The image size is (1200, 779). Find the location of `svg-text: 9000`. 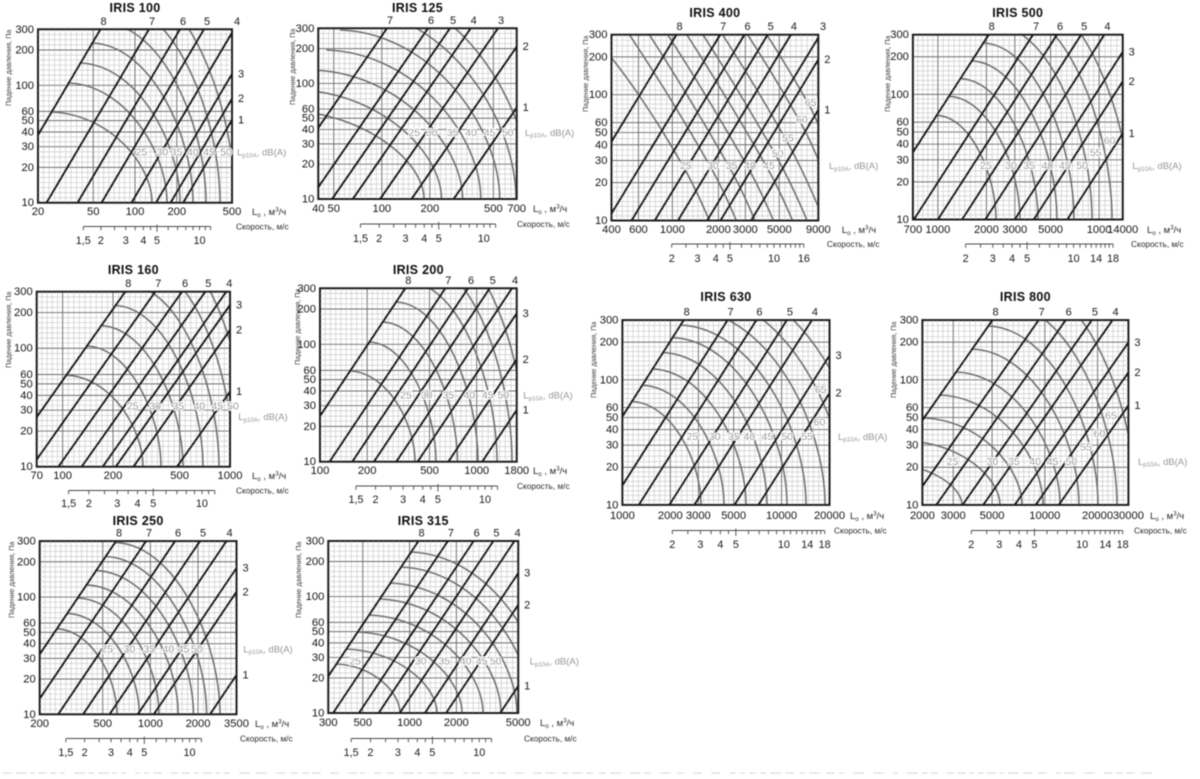

svg-text: 9000 is located at coordinates (818, 230).